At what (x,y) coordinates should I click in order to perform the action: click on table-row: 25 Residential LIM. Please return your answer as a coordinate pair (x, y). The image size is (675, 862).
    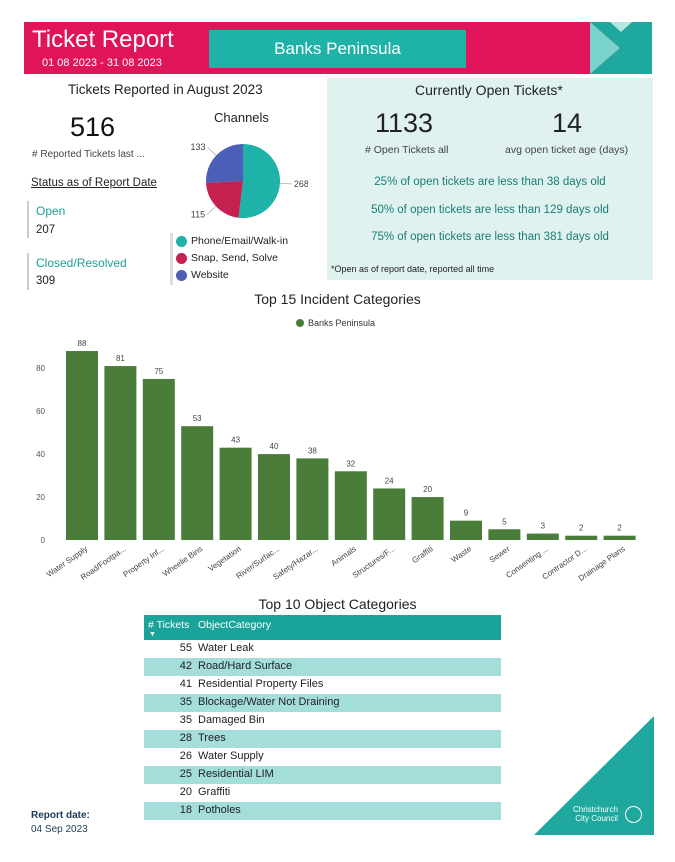
    Looking at the image, I should click on (322, 775).